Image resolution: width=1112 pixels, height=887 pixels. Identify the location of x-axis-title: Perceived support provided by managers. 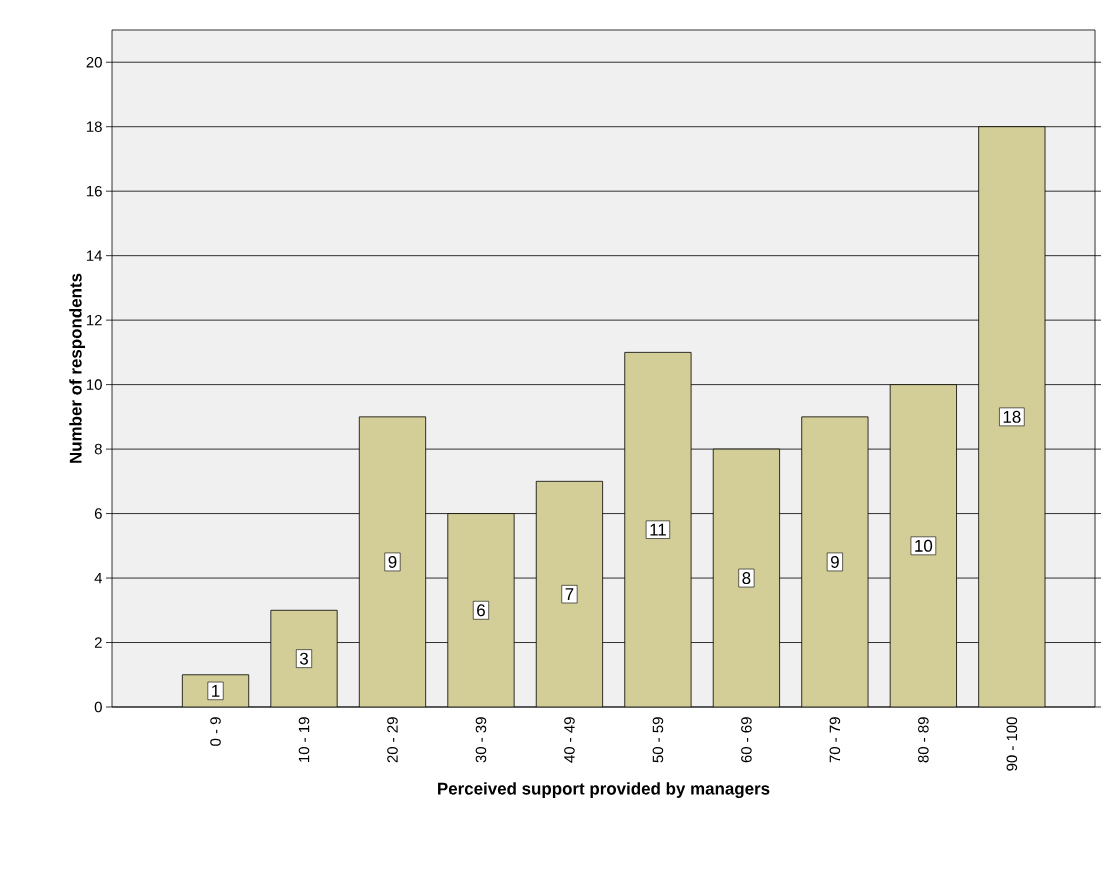
(604, 790).